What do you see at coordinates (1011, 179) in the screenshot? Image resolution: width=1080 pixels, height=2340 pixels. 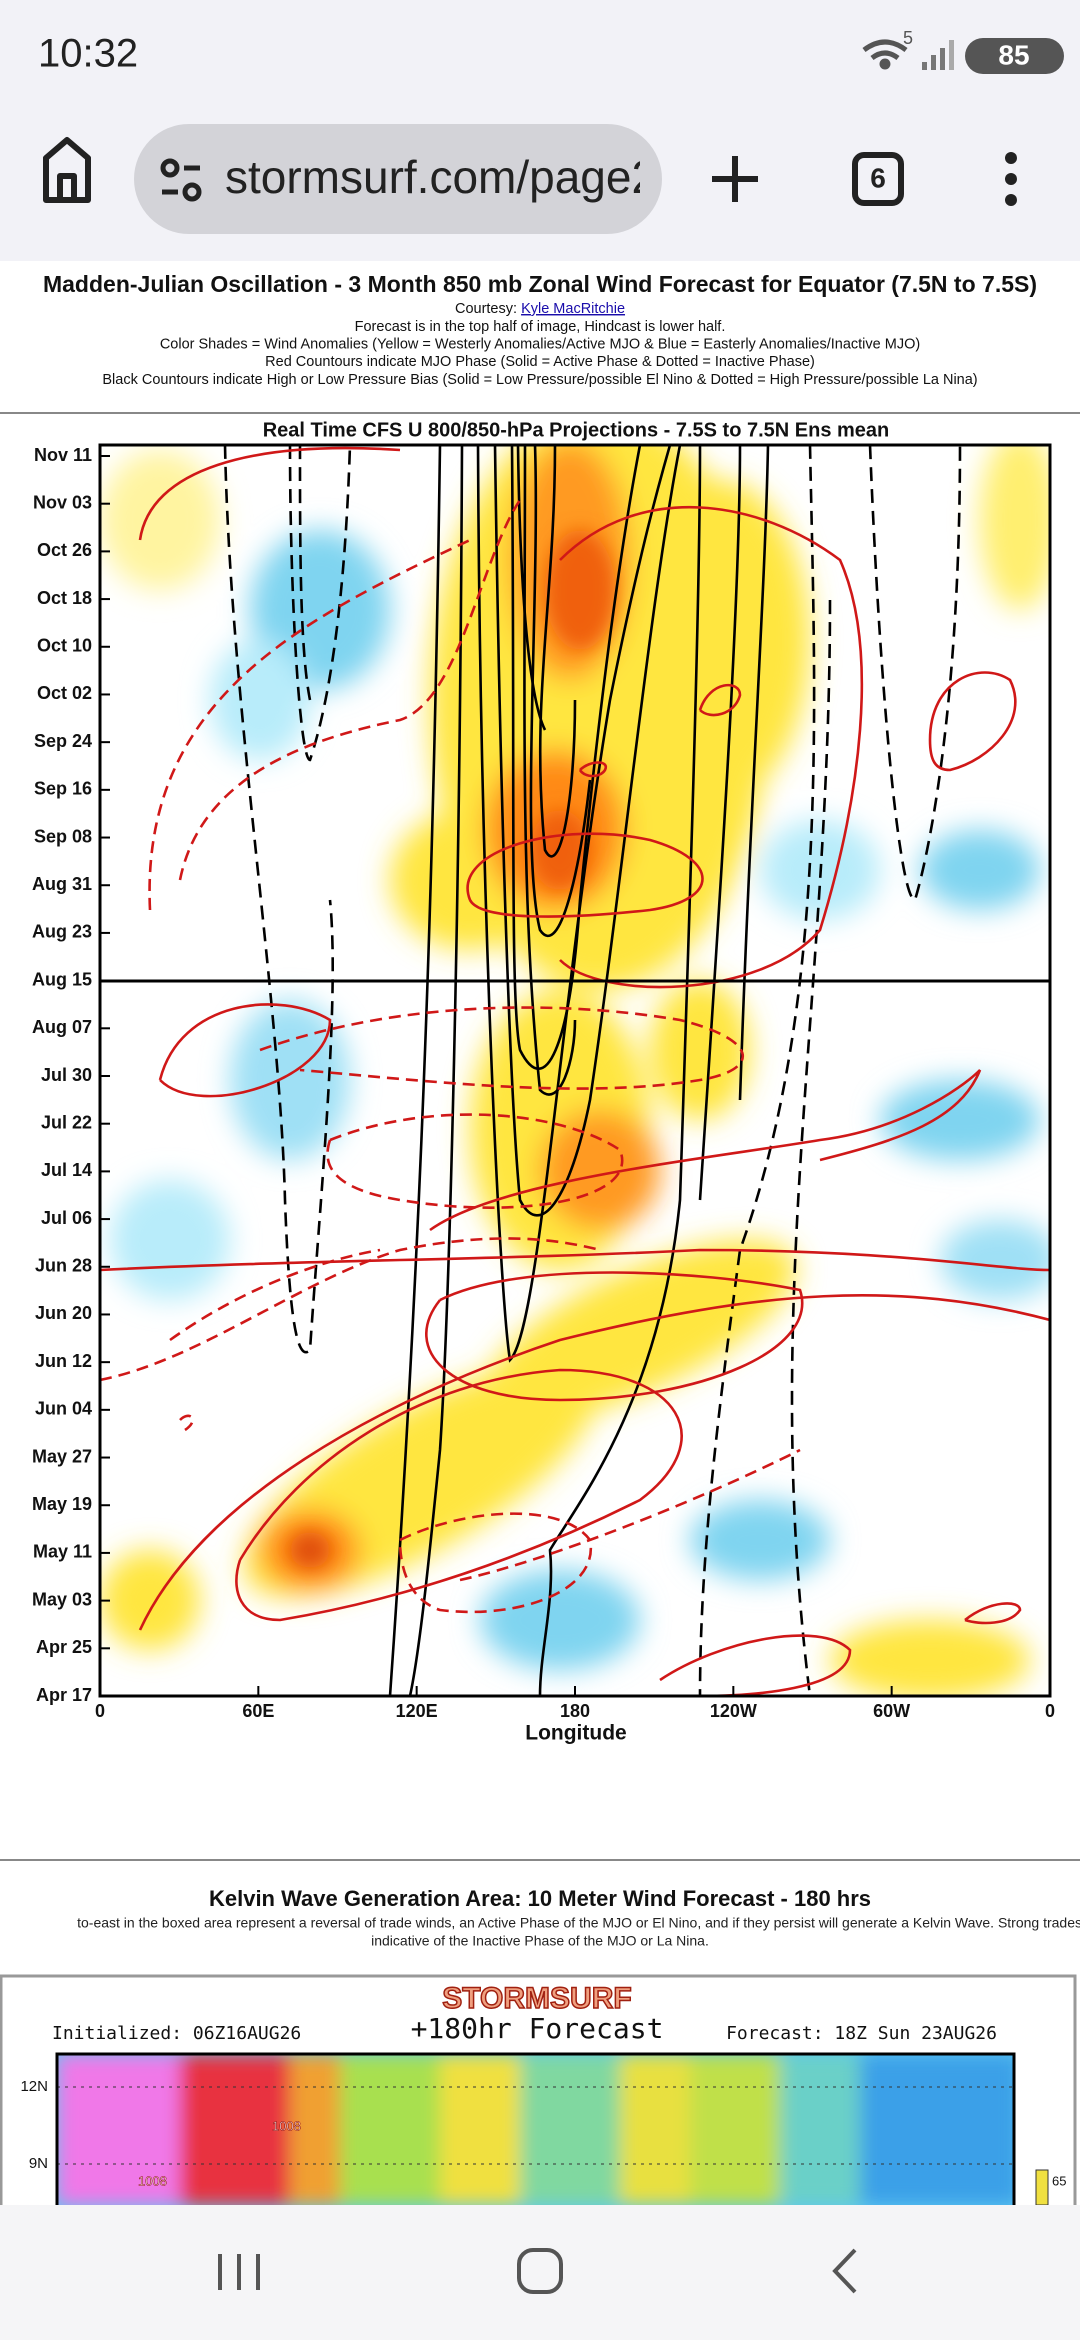 I see `menu-button` at bounding box center [1011, 179].